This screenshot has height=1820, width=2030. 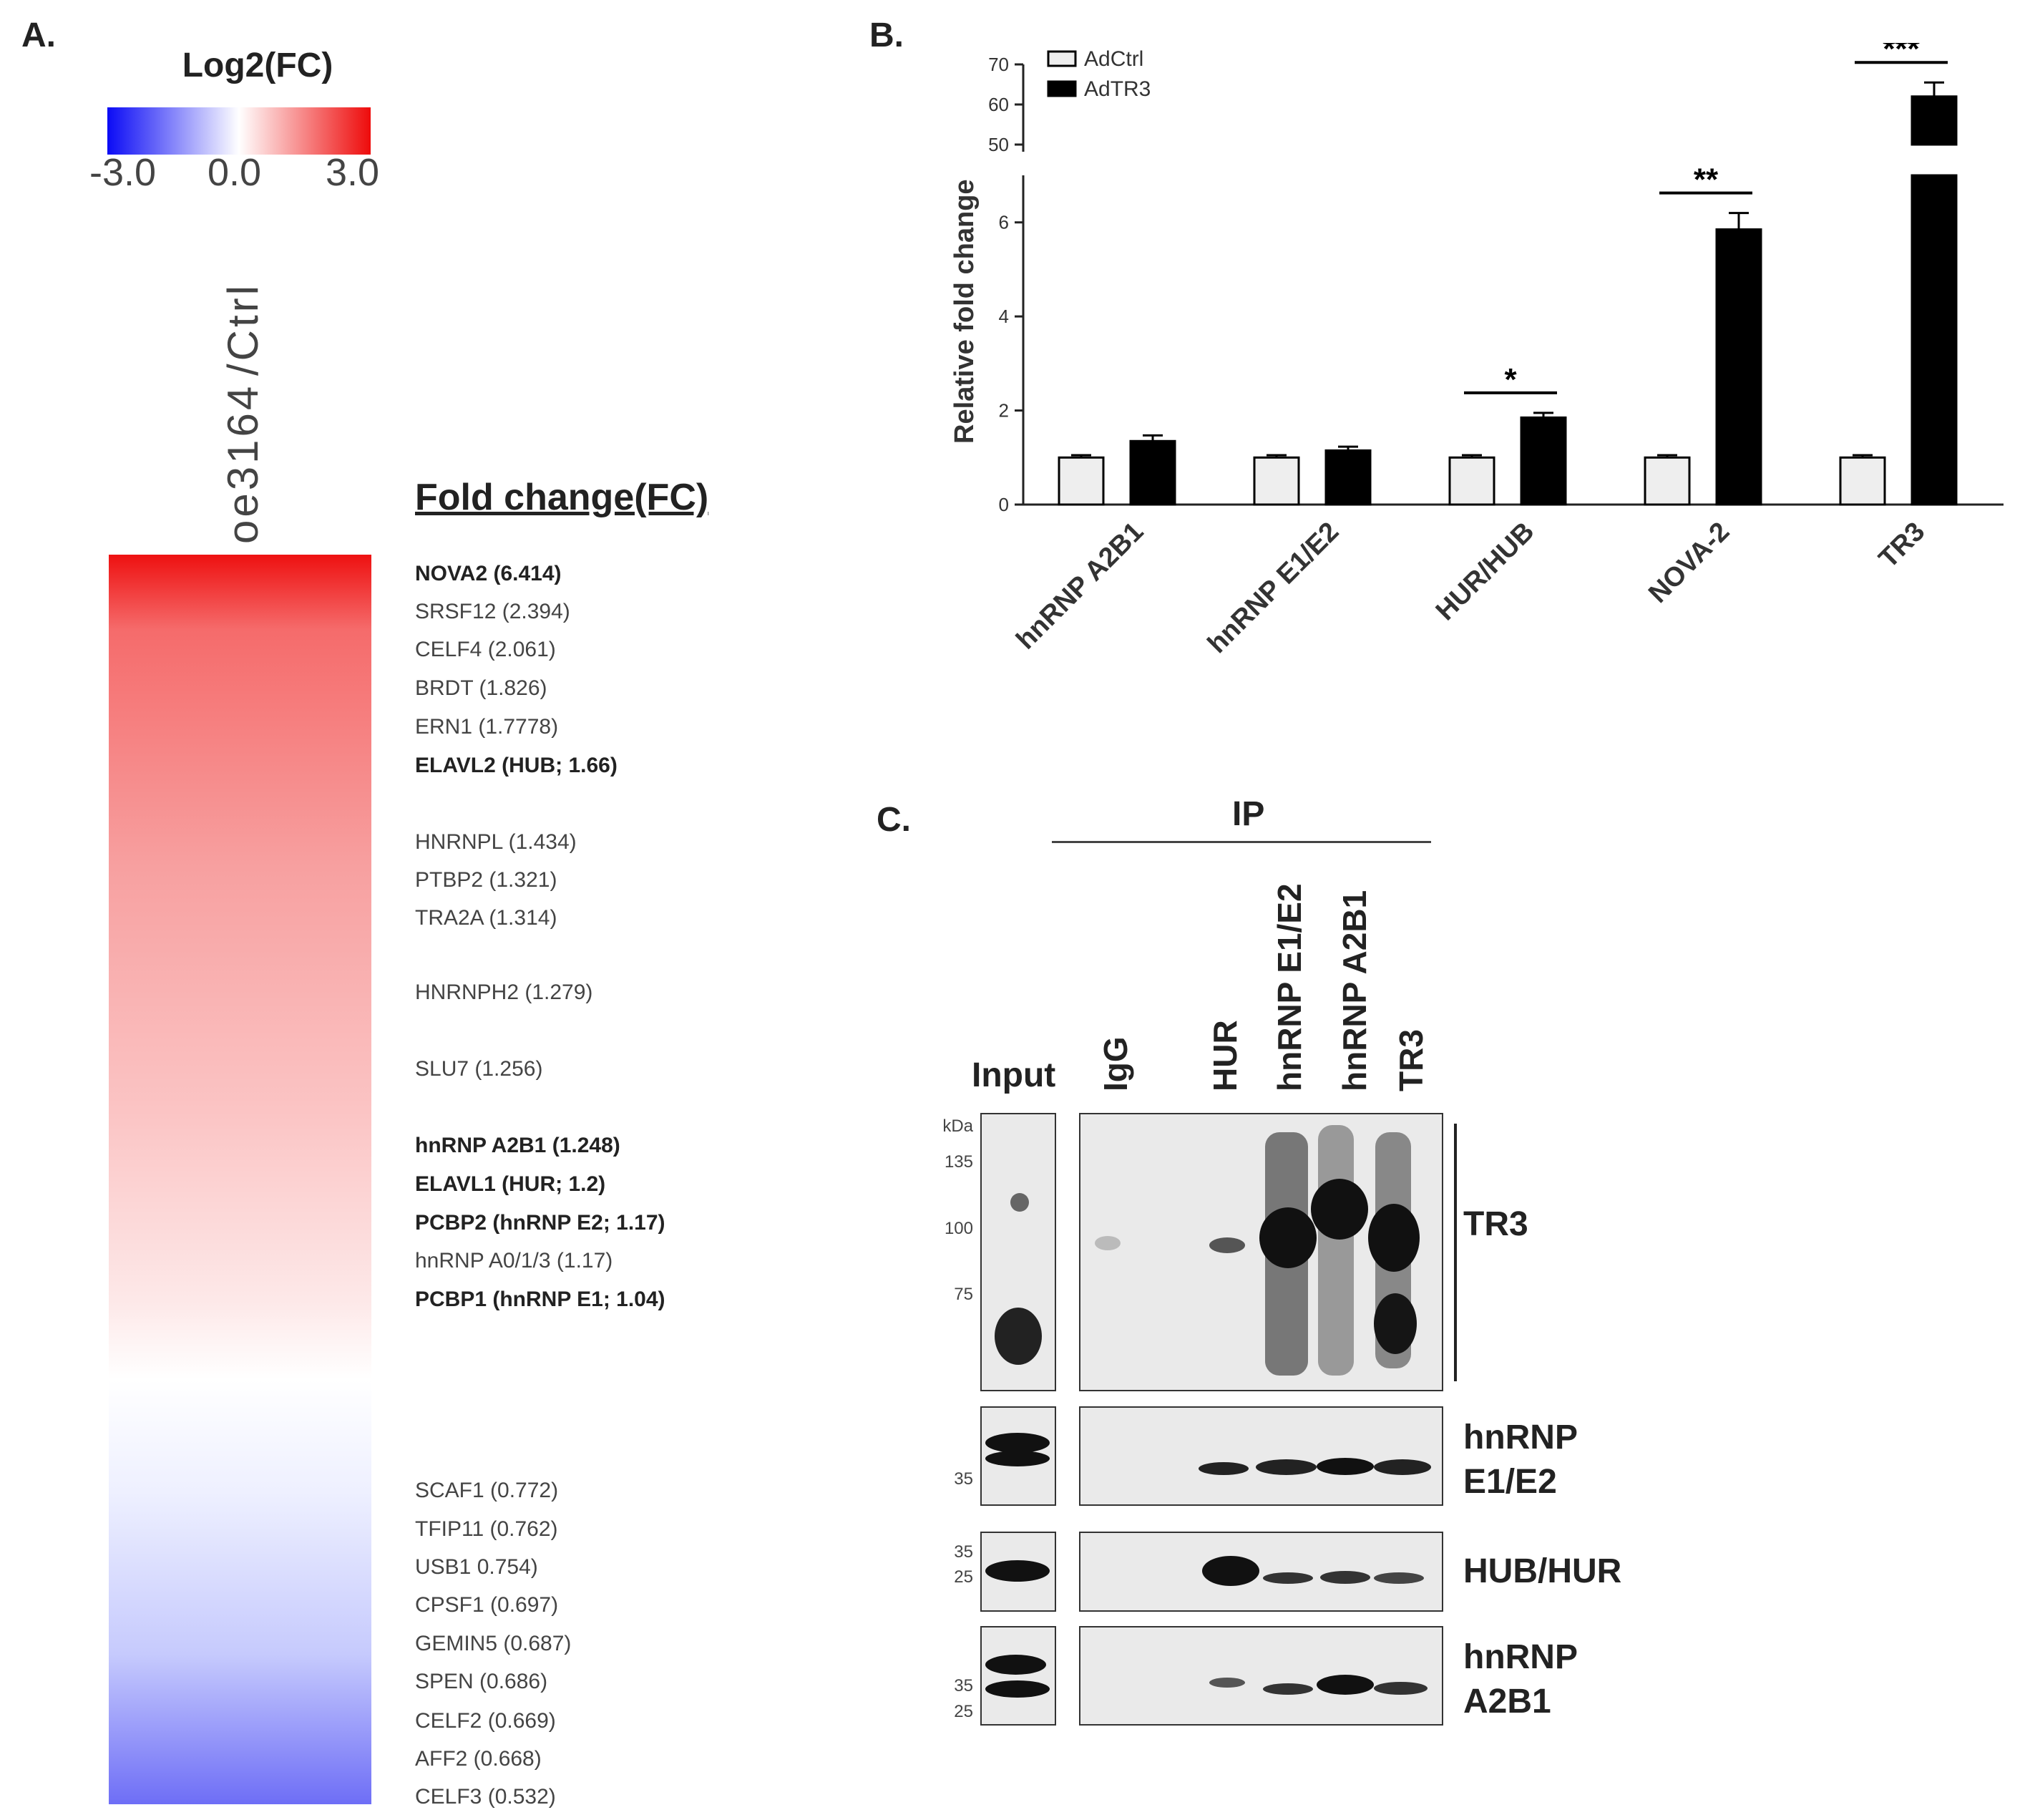 I want to click on blot-tr3-bracket, so click(x=1456, y=1252).